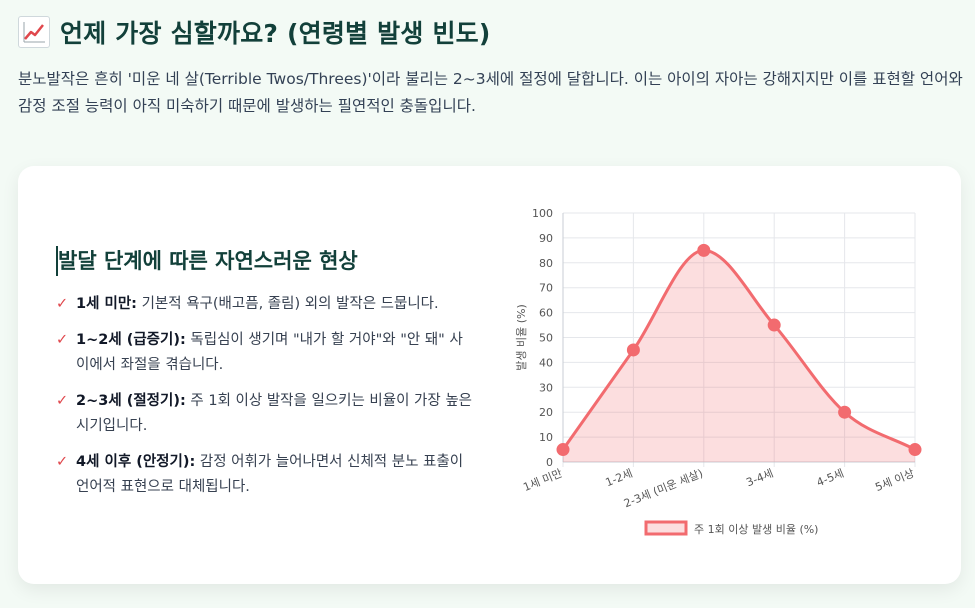 This screenshot has width=975, height=608. I want to click on section-subtitle: 발달 단계에 따른 자연스러운 현상, so click(266, 261).